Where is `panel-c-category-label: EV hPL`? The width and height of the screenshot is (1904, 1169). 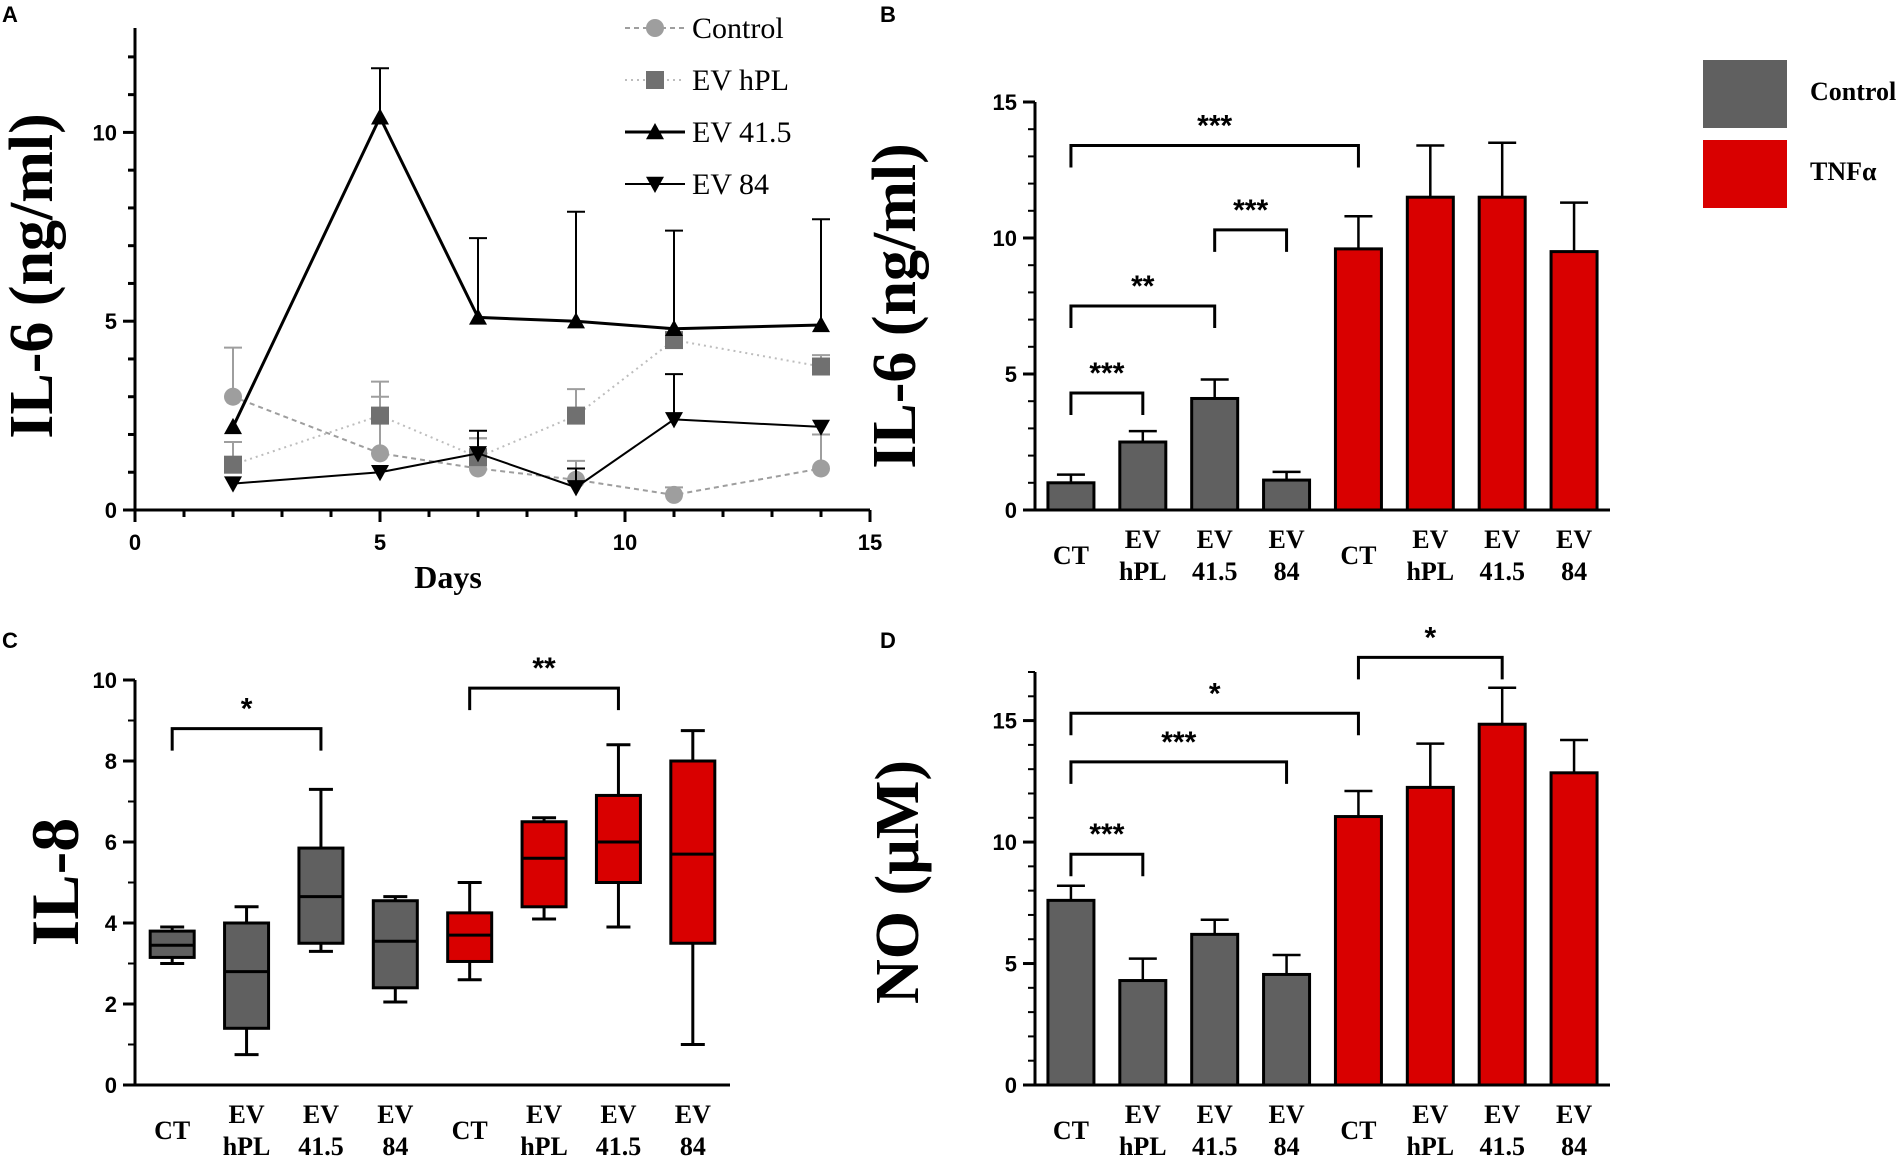
panel-c-category-label: EV hPL is located at coordinates (247, 1130).